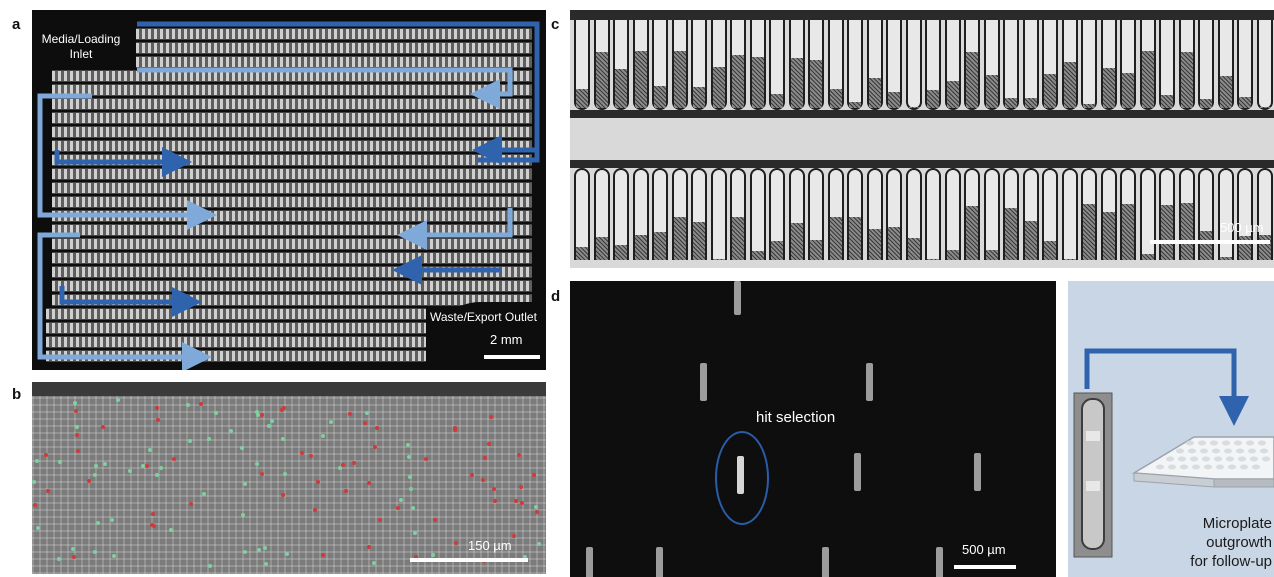  Describe the element at coordinates (939, 562) in the screenshot. I see `tube` at that location.